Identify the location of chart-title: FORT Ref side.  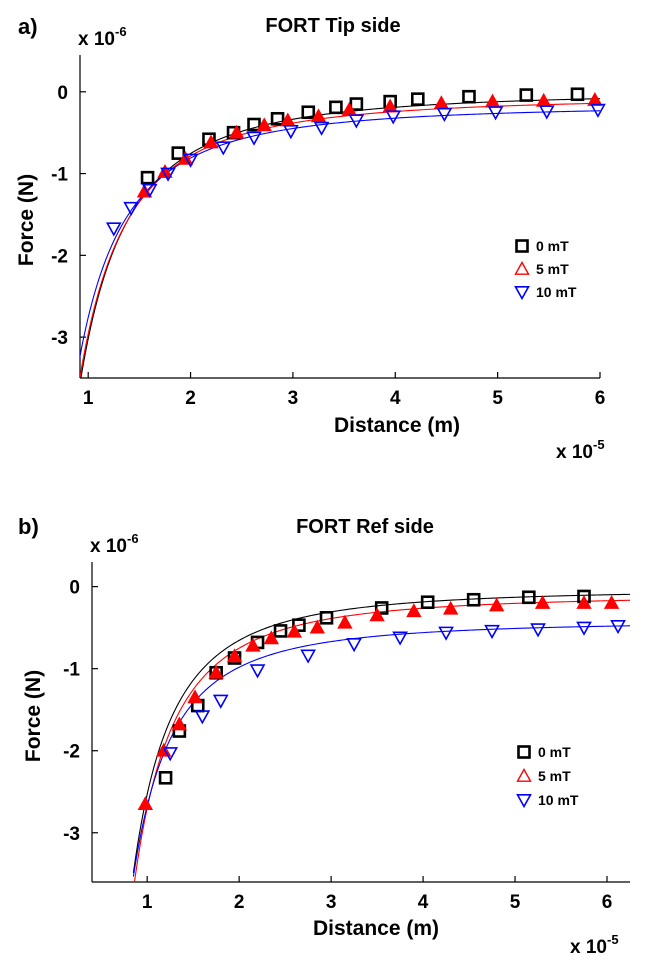
(365, 527).